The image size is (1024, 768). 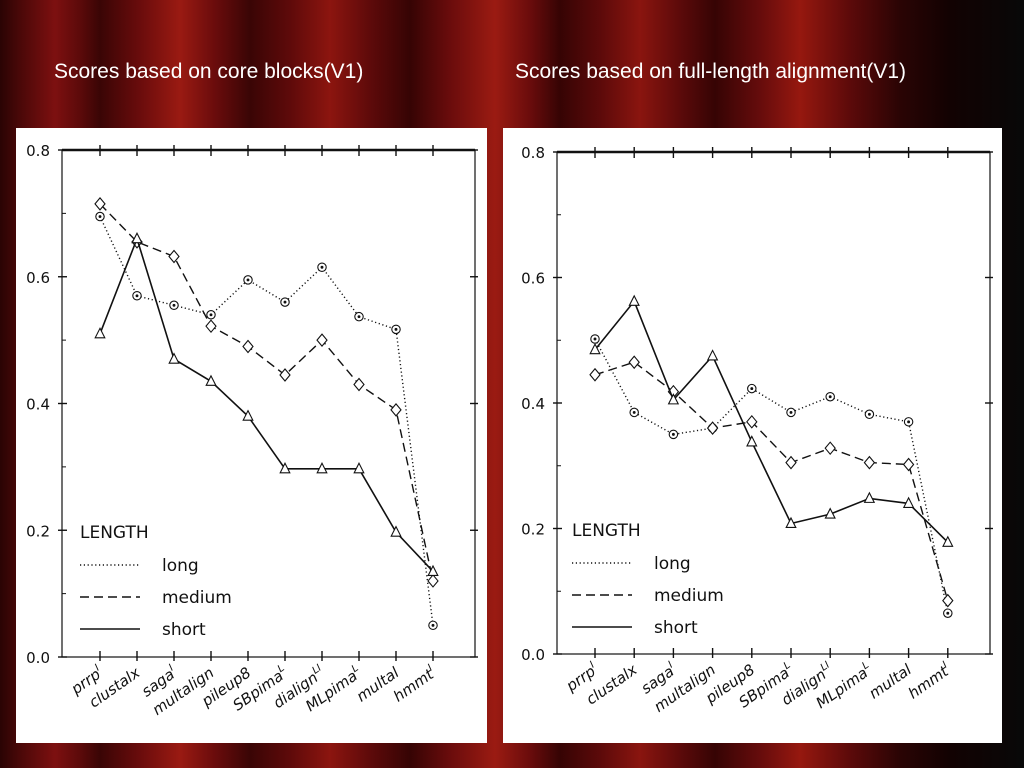 I want to click on x-tick-label: multal, so click(x=891, y=681).